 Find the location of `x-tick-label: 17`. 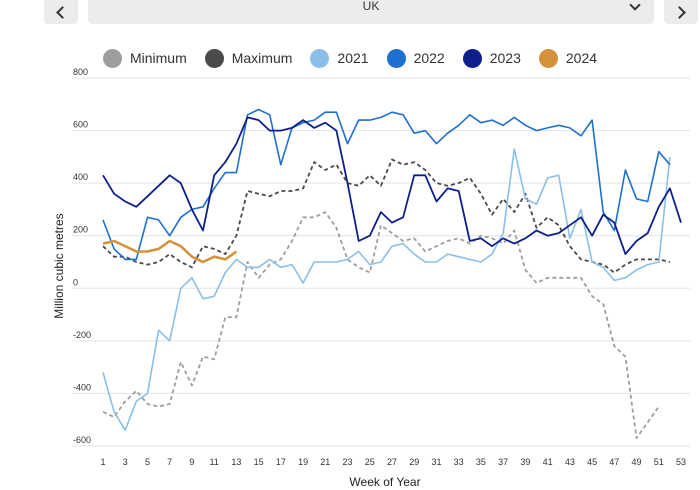

x-tick-label: 17 is located at coordinates (281, 462).